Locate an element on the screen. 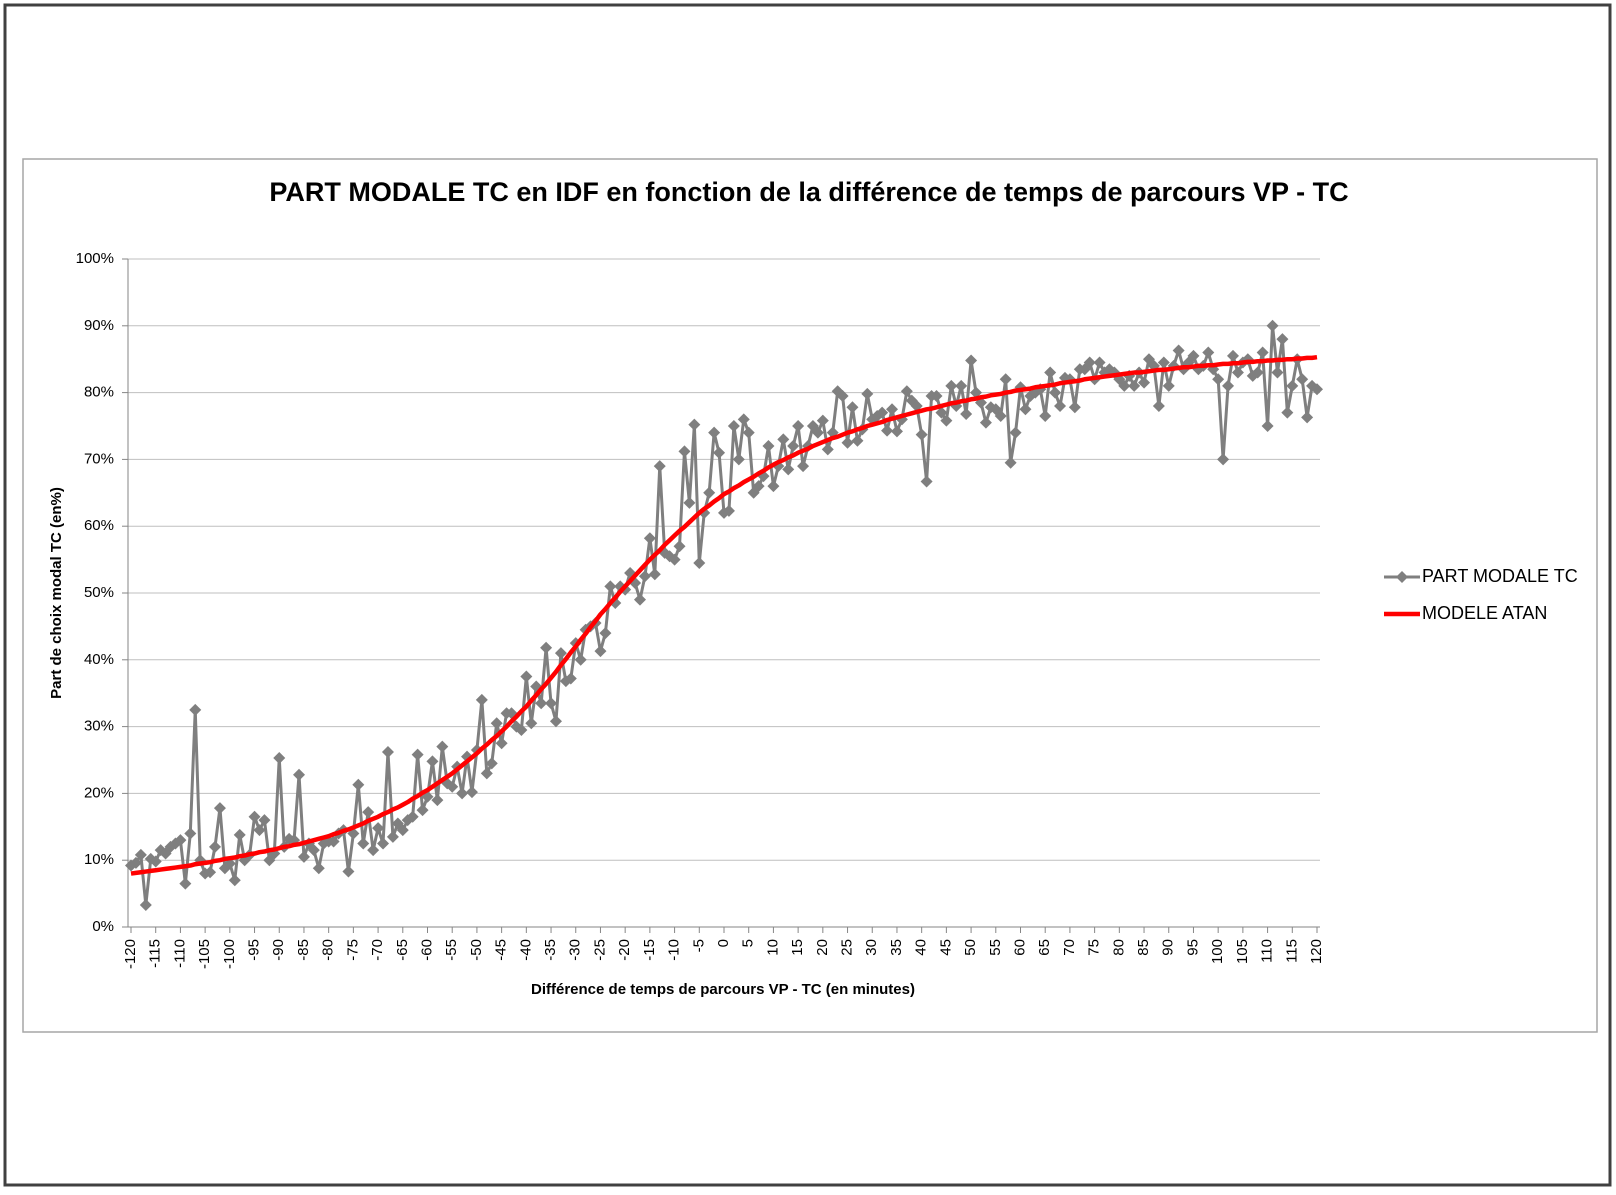 The width and height of the screenshot is (1616, 1195). x-tick-label: -65 is located at coordinates (402, 950).